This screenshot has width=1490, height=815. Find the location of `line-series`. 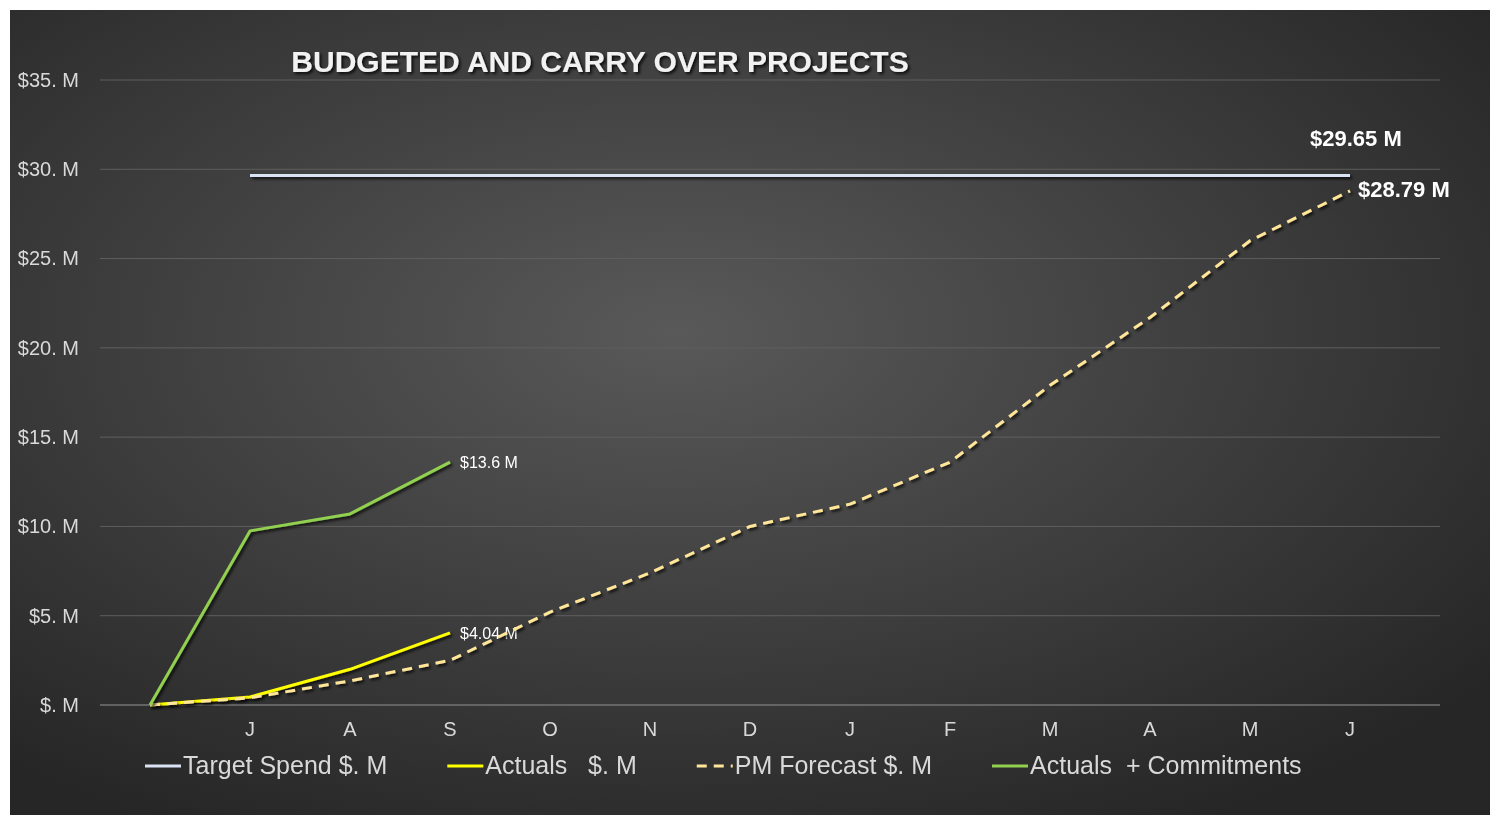

line-series is located at coordinates (300, 583).